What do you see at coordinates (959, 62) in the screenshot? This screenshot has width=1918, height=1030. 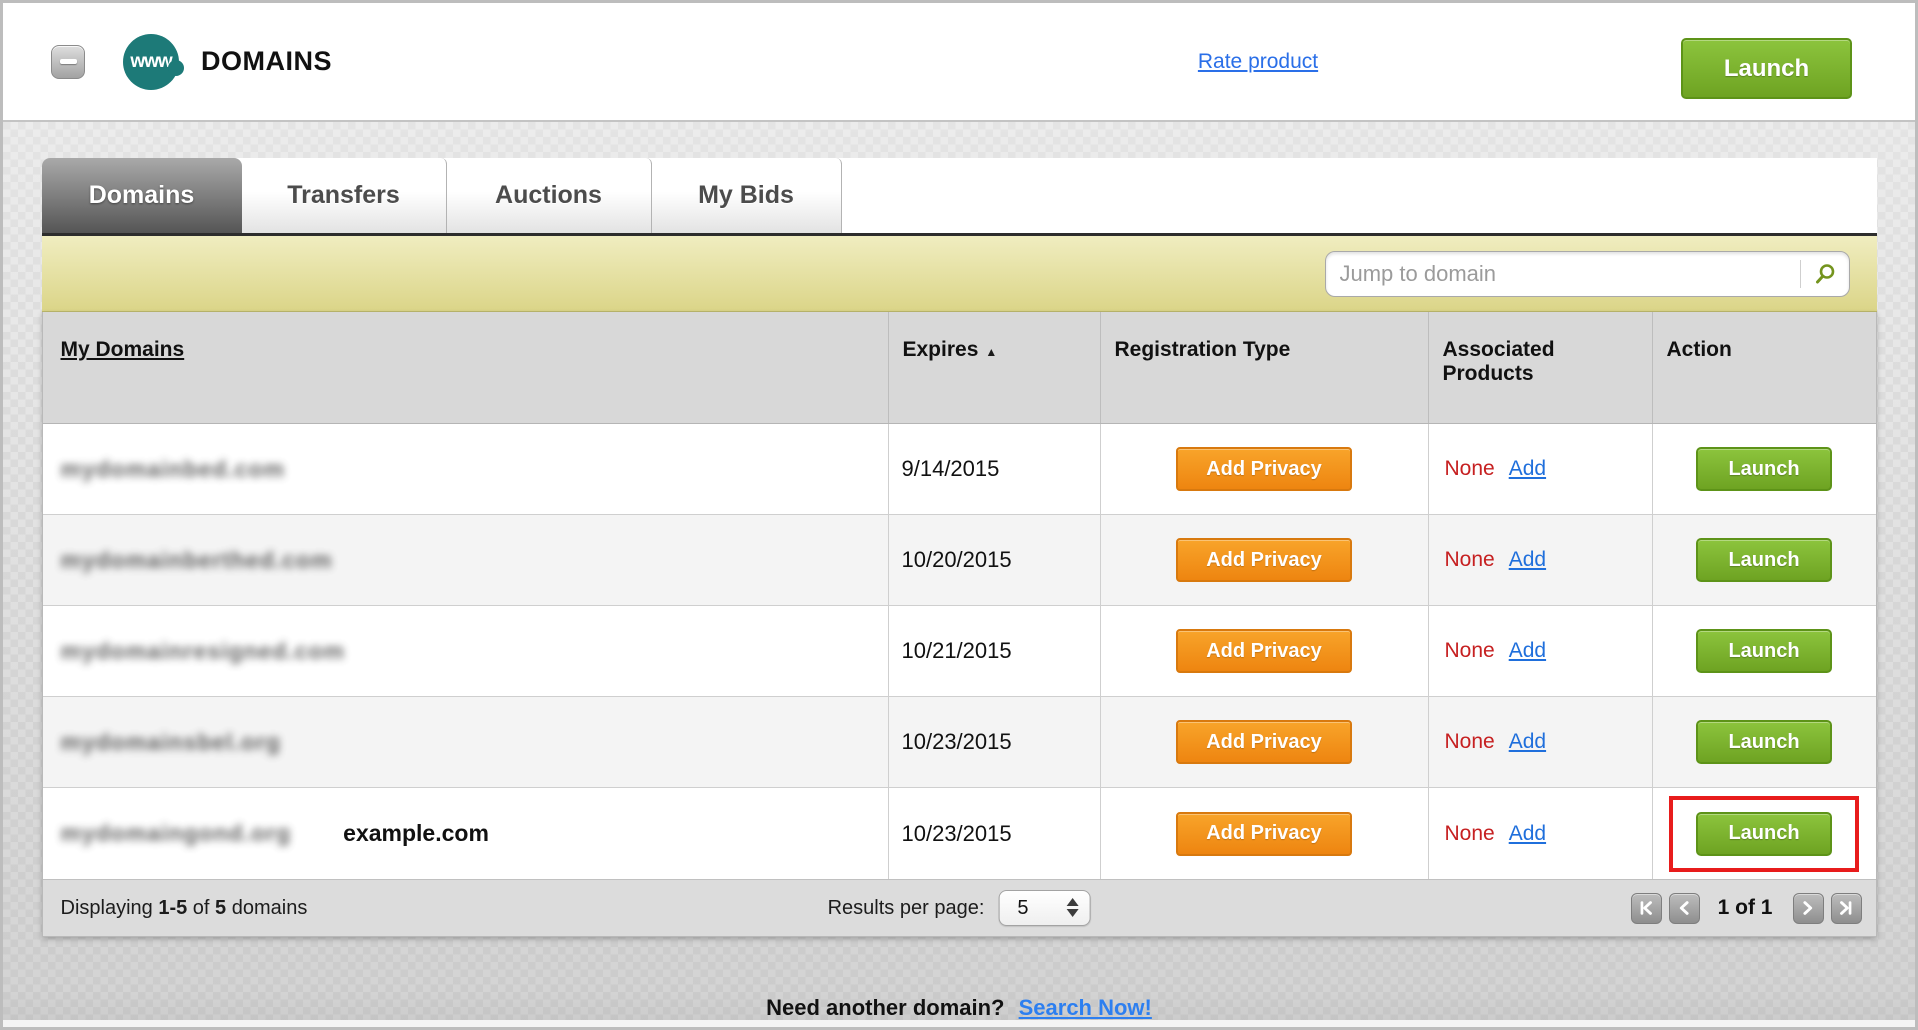 I see `app-header: www DOMAINS Rate product Launch` at bounding box center [959, 62].